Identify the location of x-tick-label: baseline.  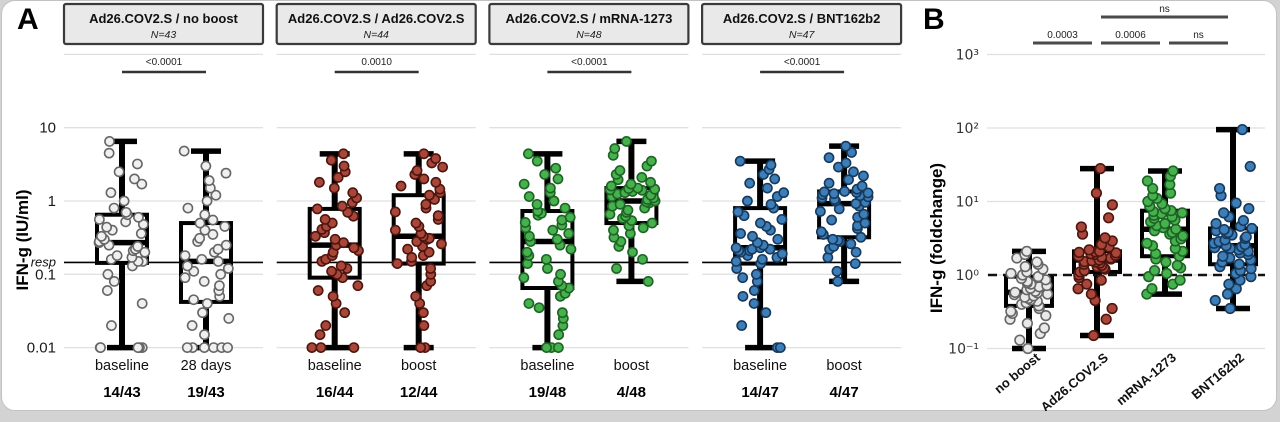
(335, 366).